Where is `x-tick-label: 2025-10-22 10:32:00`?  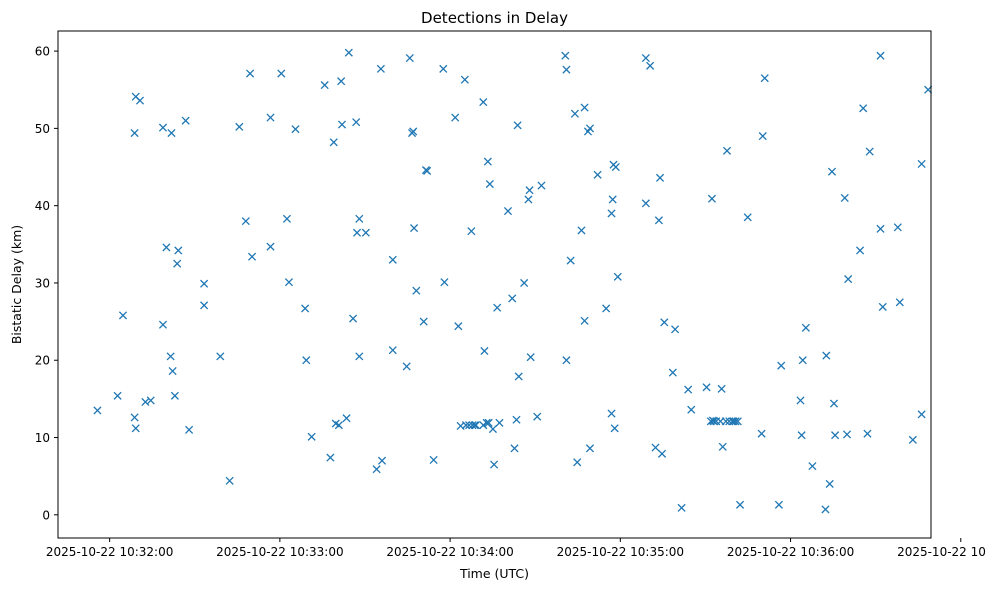 x-tick-label: 2025-10-22 10:32:00 is located at coordinates (109, 552).